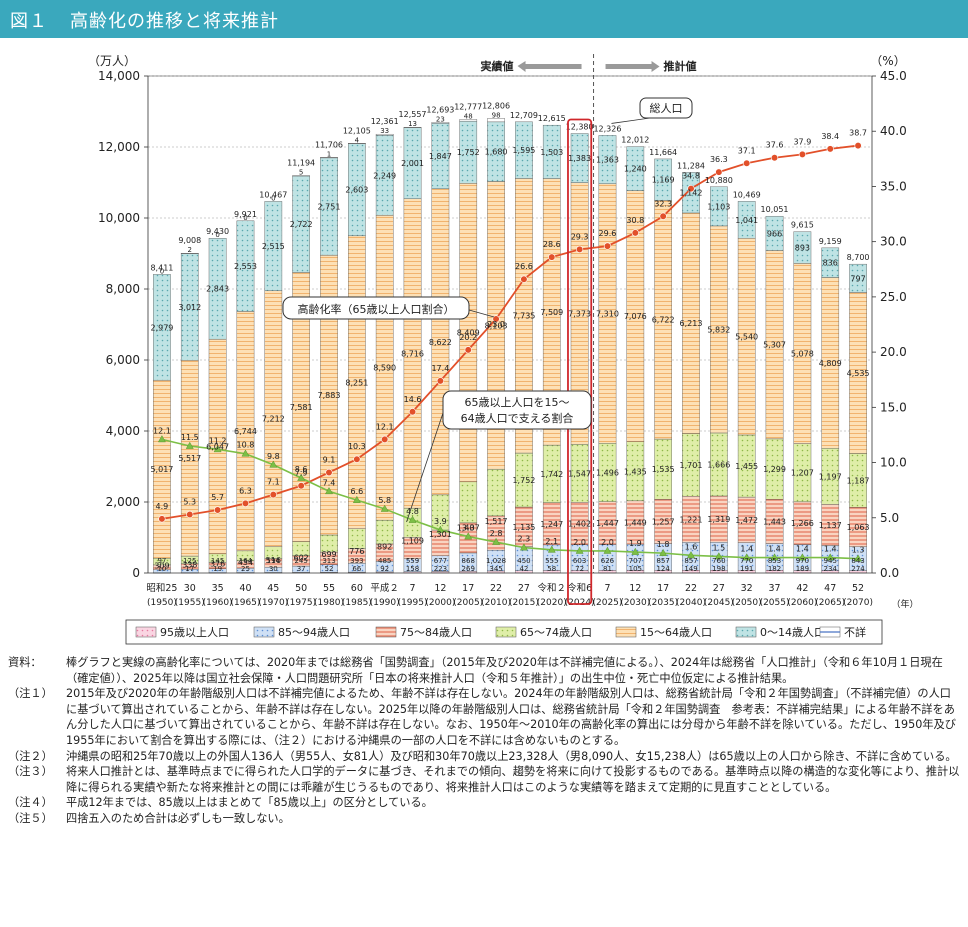 This screenshot has width=968, height=927. Describe the element at coordinates (691, 193) in the screenshot. I see `bar-young-label: 1,142` at that location.